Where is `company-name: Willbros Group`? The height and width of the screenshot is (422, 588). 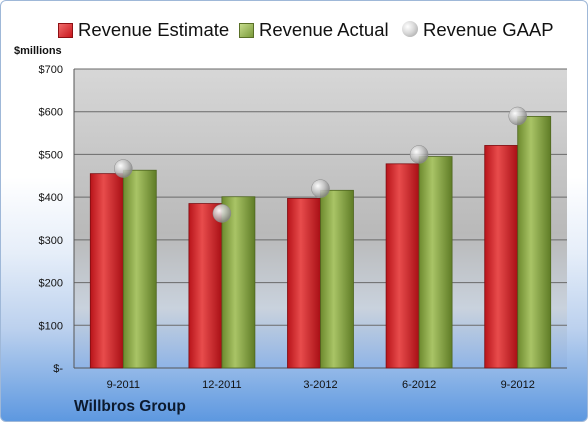
company-name: Willbros Group is located at coordinates (130, 406).